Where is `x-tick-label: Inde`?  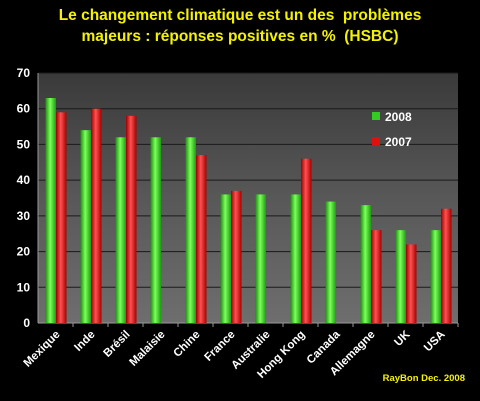 x-tick-label: Inde is located at coordinates (84, 341).